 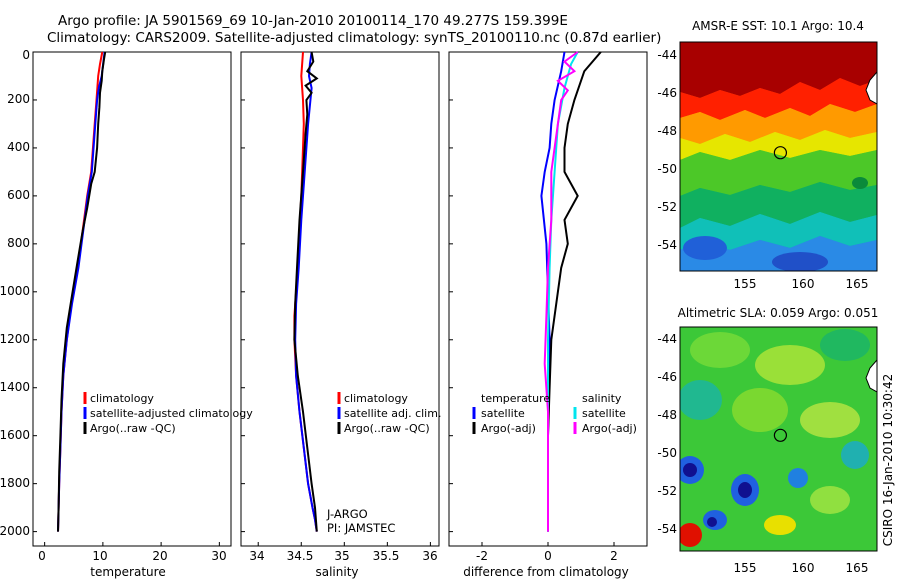 I want to click on sst-map-image, so click(x=778, y=156).